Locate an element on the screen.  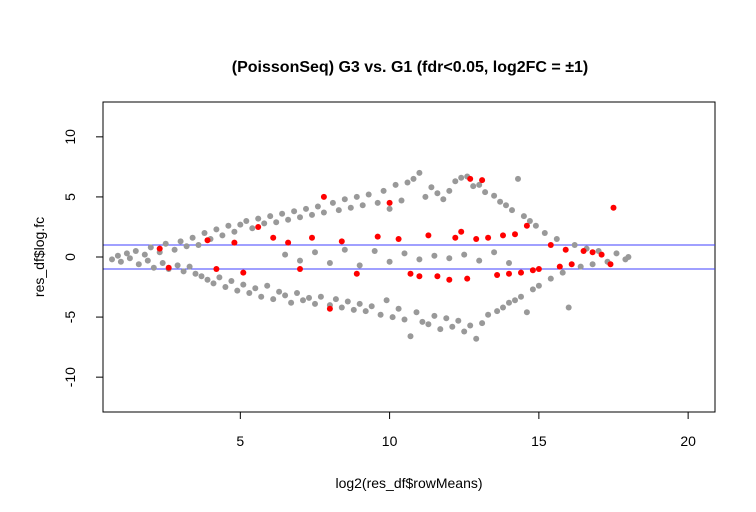
x-axis-label: log2(res_df$rowMeans) is located at coordinates (408, 483).